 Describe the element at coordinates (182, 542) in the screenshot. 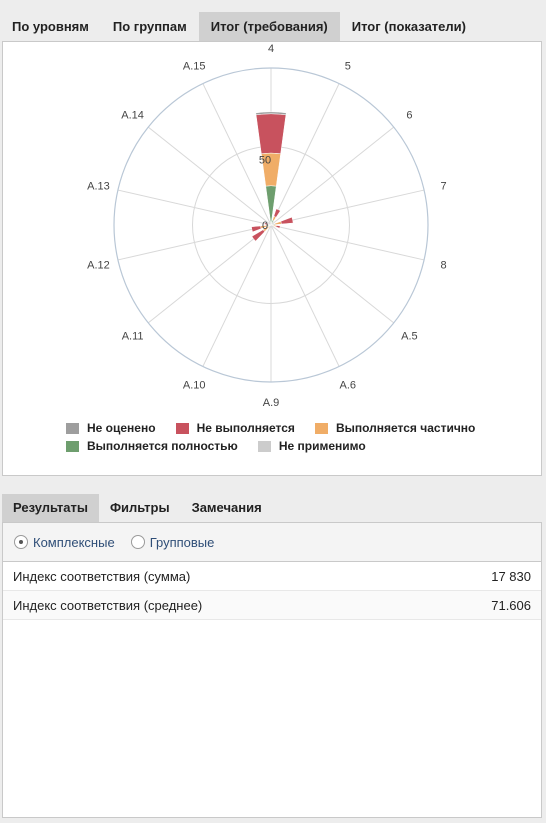

I see `radio-label: Групповые` at that location.